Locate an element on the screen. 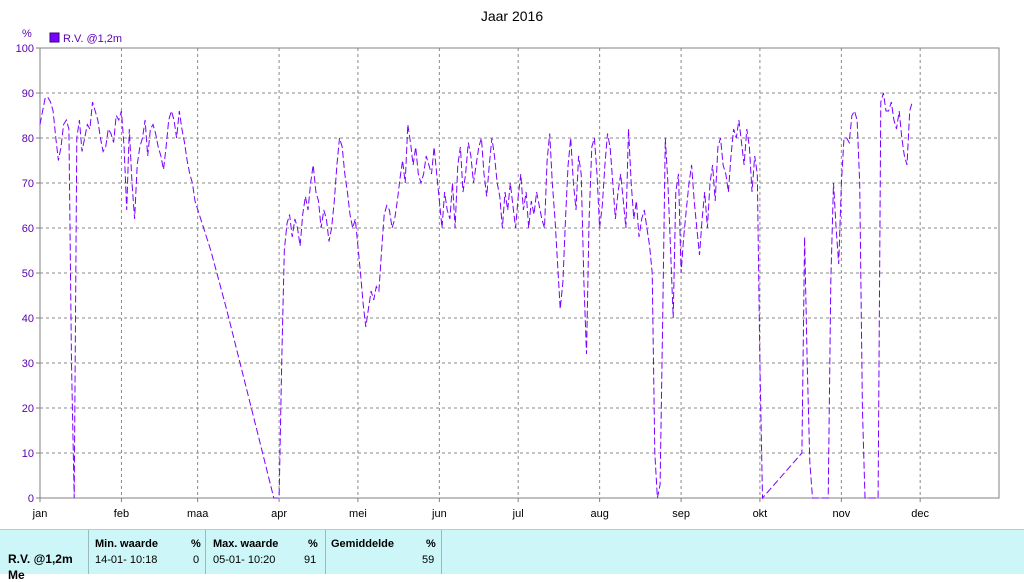 The width and height of the screenshot is (1024, 582). min-value: 0 is located at coordinates (196, 560).